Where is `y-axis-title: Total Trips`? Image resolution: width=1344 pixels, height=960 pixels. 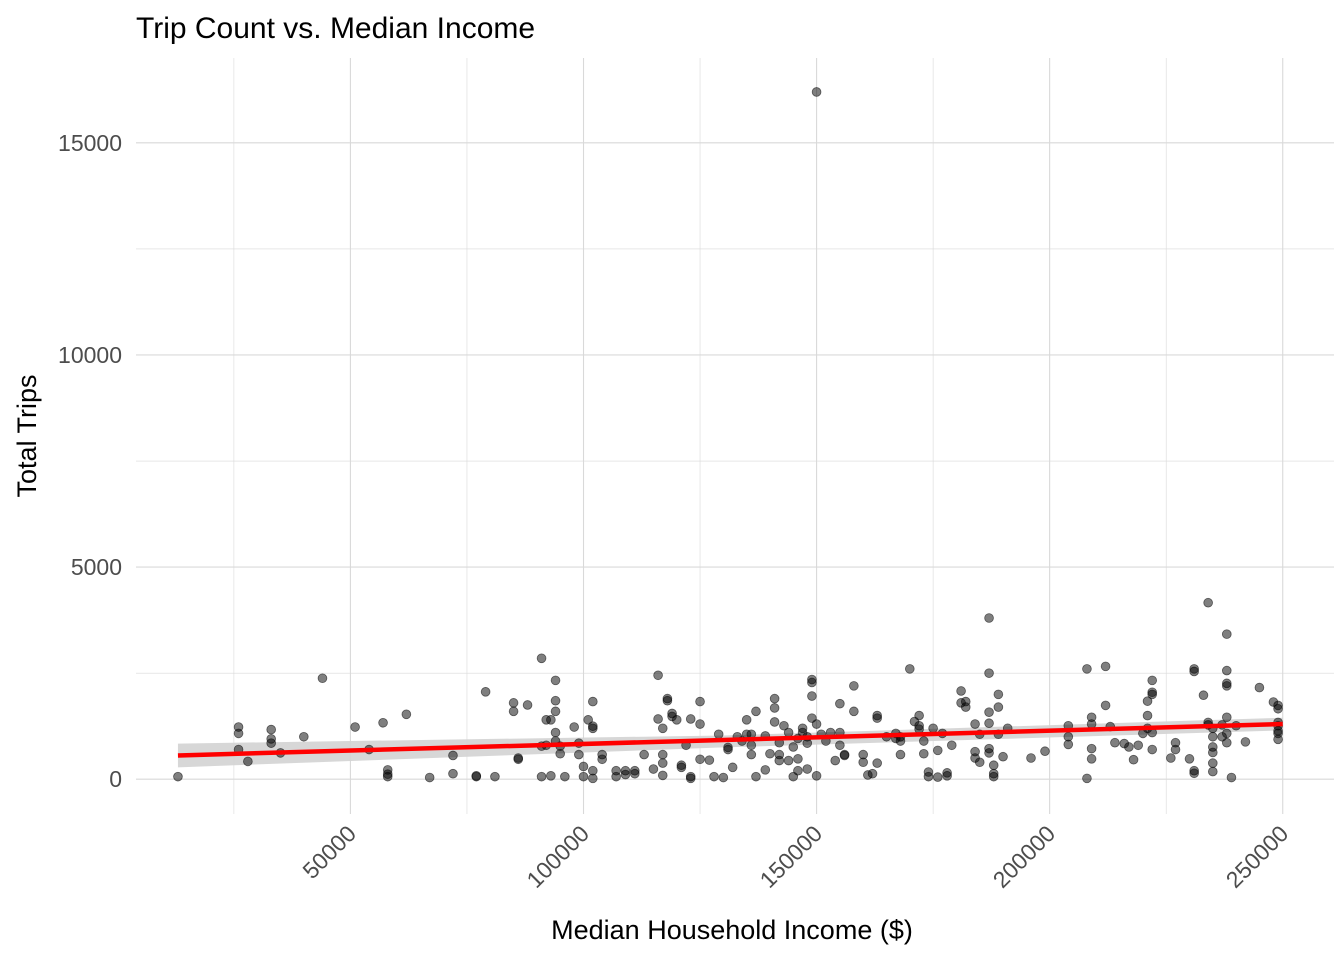
y-axis-title: Total Trips is located at coordinates (27, 435).